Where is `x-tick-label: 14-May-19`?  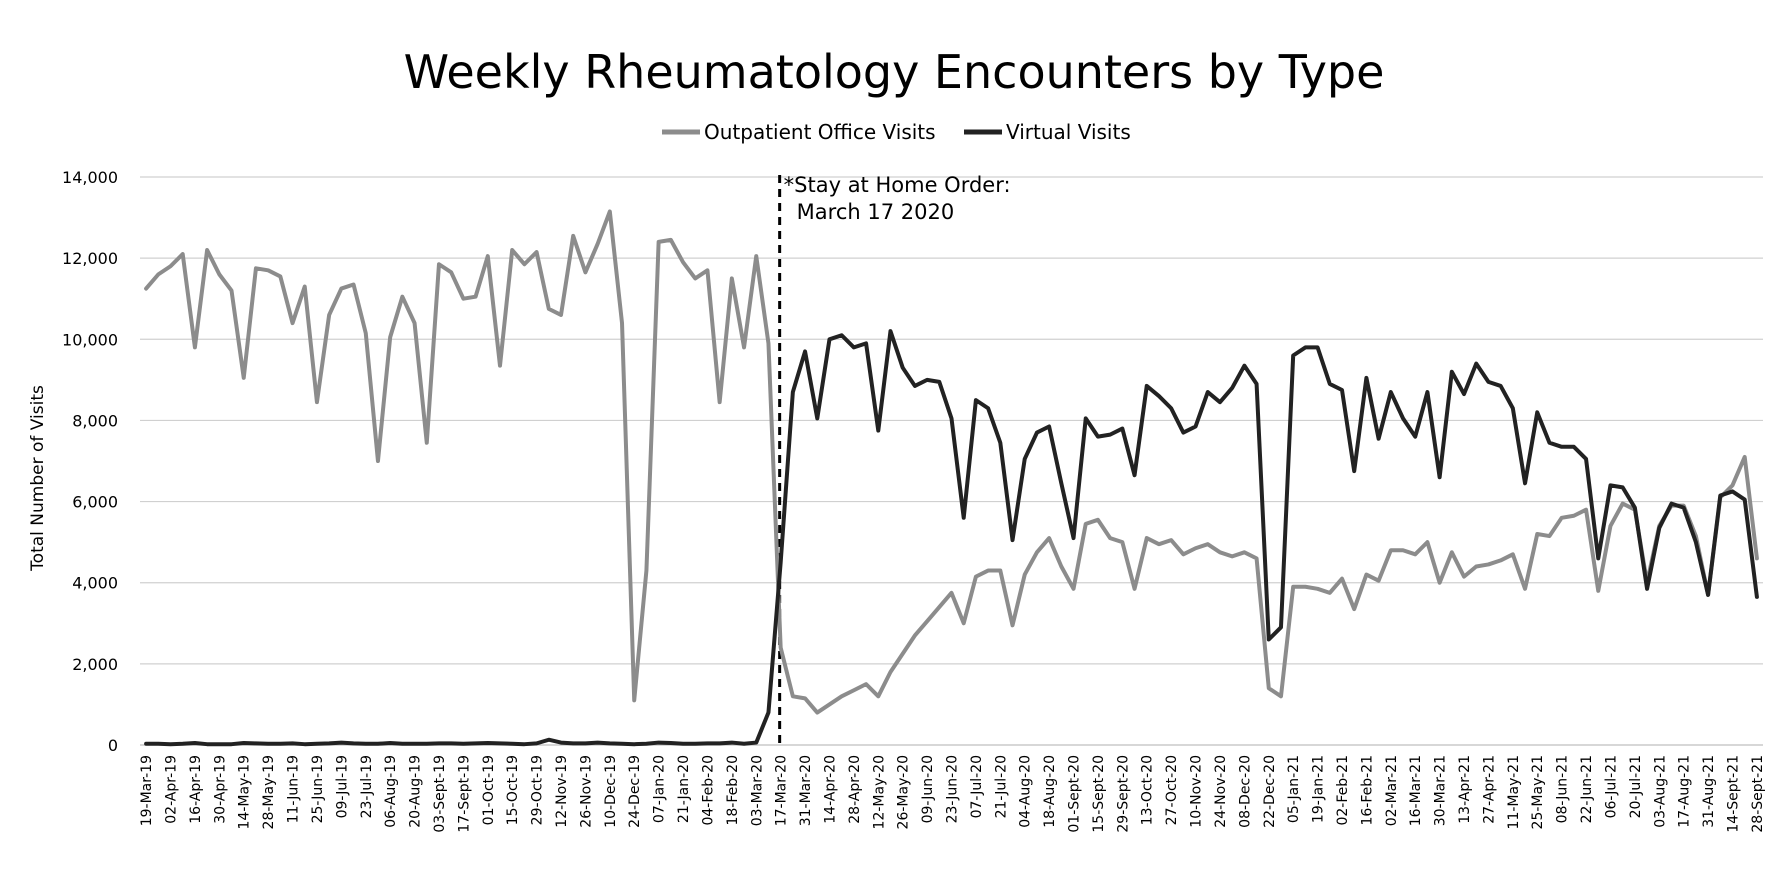 x-tick-label: 14-May-19 is located at coordinates (245, 792).